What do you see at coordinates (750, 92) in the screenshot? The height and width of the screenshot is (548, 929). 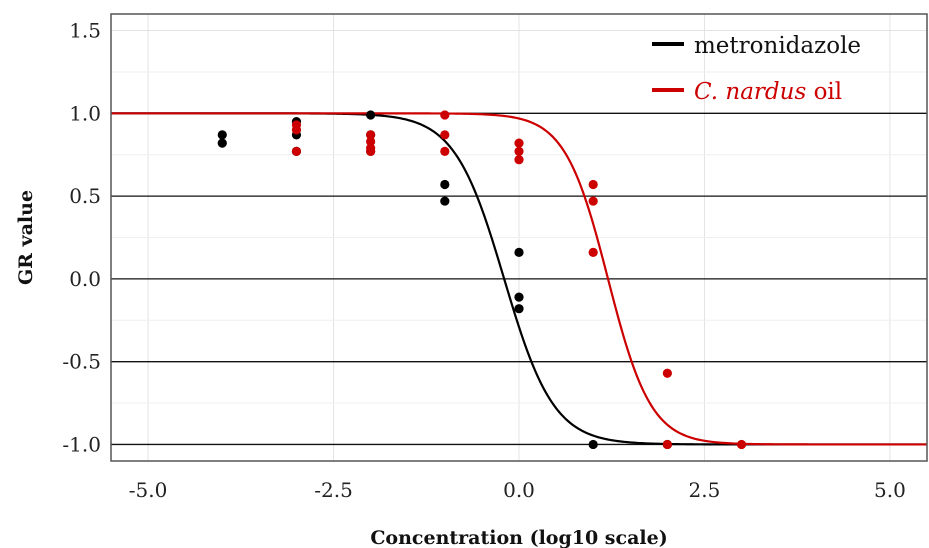 I see `legend-label-italic-part: C. nardus` at bounding box center [750, 92].